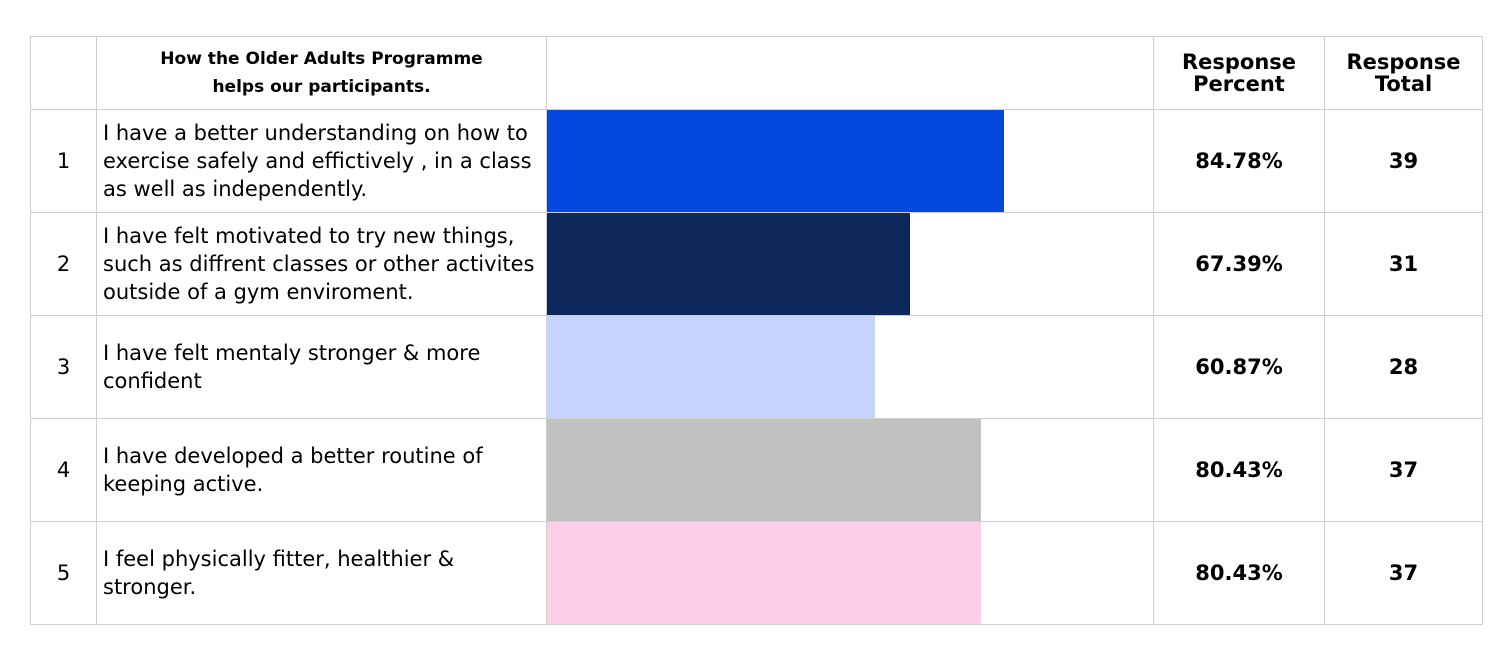 Image resolution: width=1512 pixels, height=660 pixels. Describe the element at coordinates (1403, 264) in the screenshot. I see `row-total: 31` at that location.